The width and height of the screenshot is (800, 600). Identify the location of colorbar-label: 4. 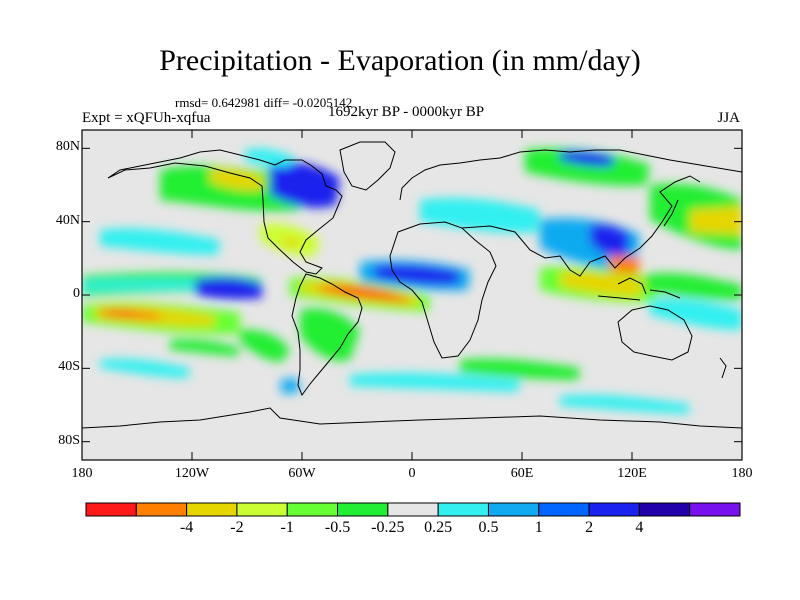
(639, 527).